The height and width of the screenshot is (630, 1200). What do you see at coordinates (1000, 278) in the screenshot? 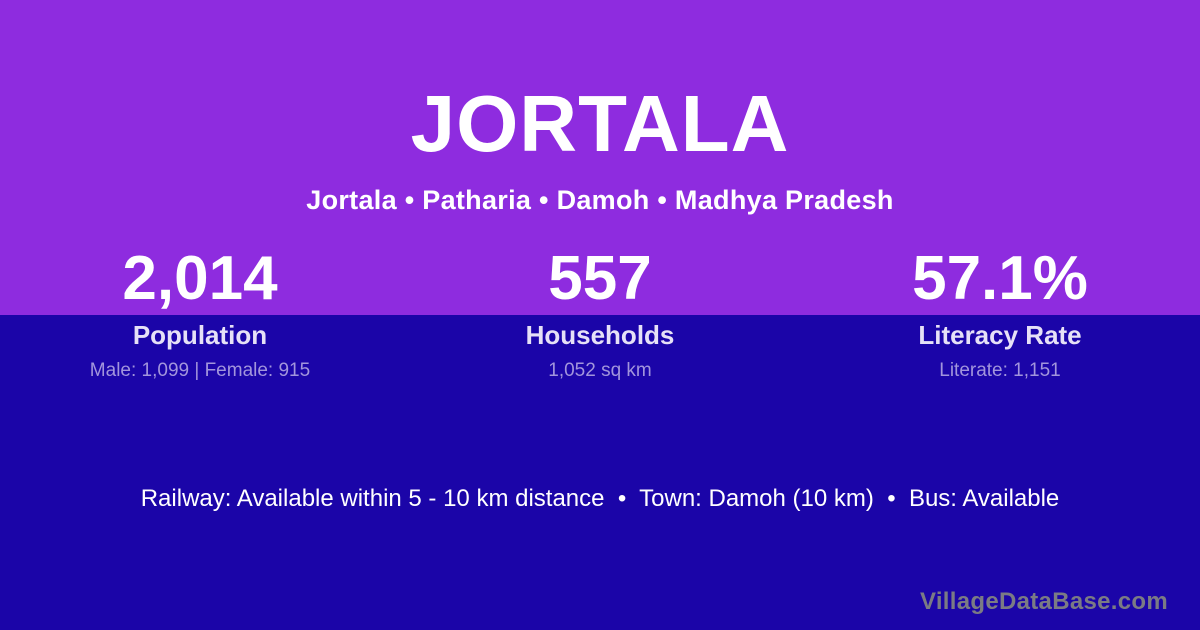
I see `literacy-value: 57.1%` at bounding box center [1000, 278].